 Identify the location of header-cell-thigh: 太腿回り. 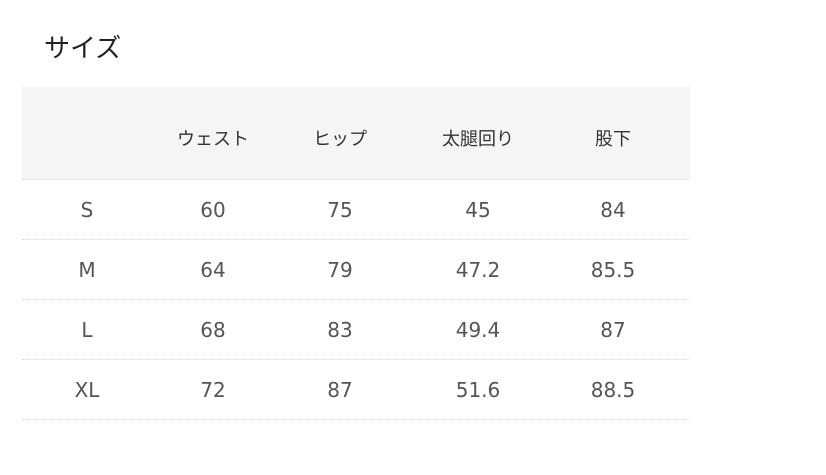
(478, 139).